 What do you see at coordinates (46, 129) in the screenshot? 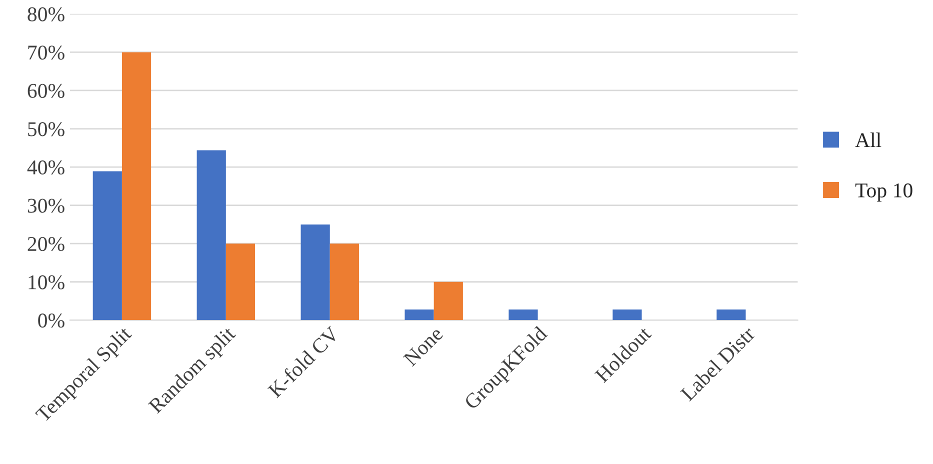
I see `y-tick-label: 50%` at bounding box center [46, 129].